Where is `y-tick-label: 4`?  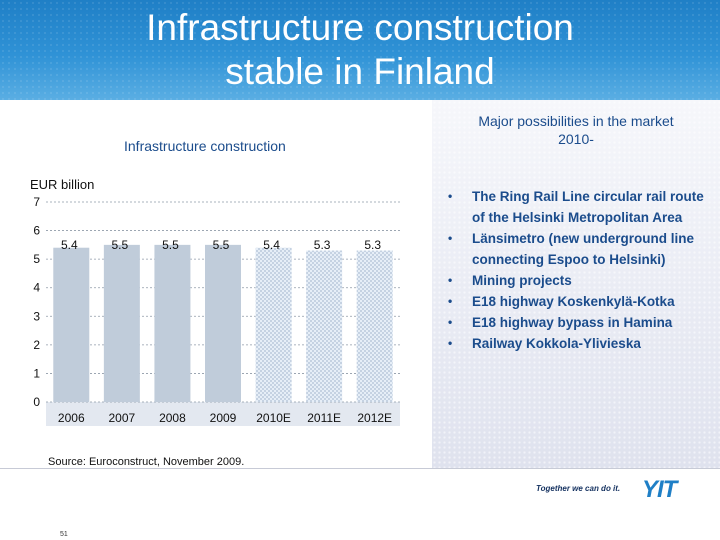 y-tick-label: 4 is located at coordinates (36, 288).